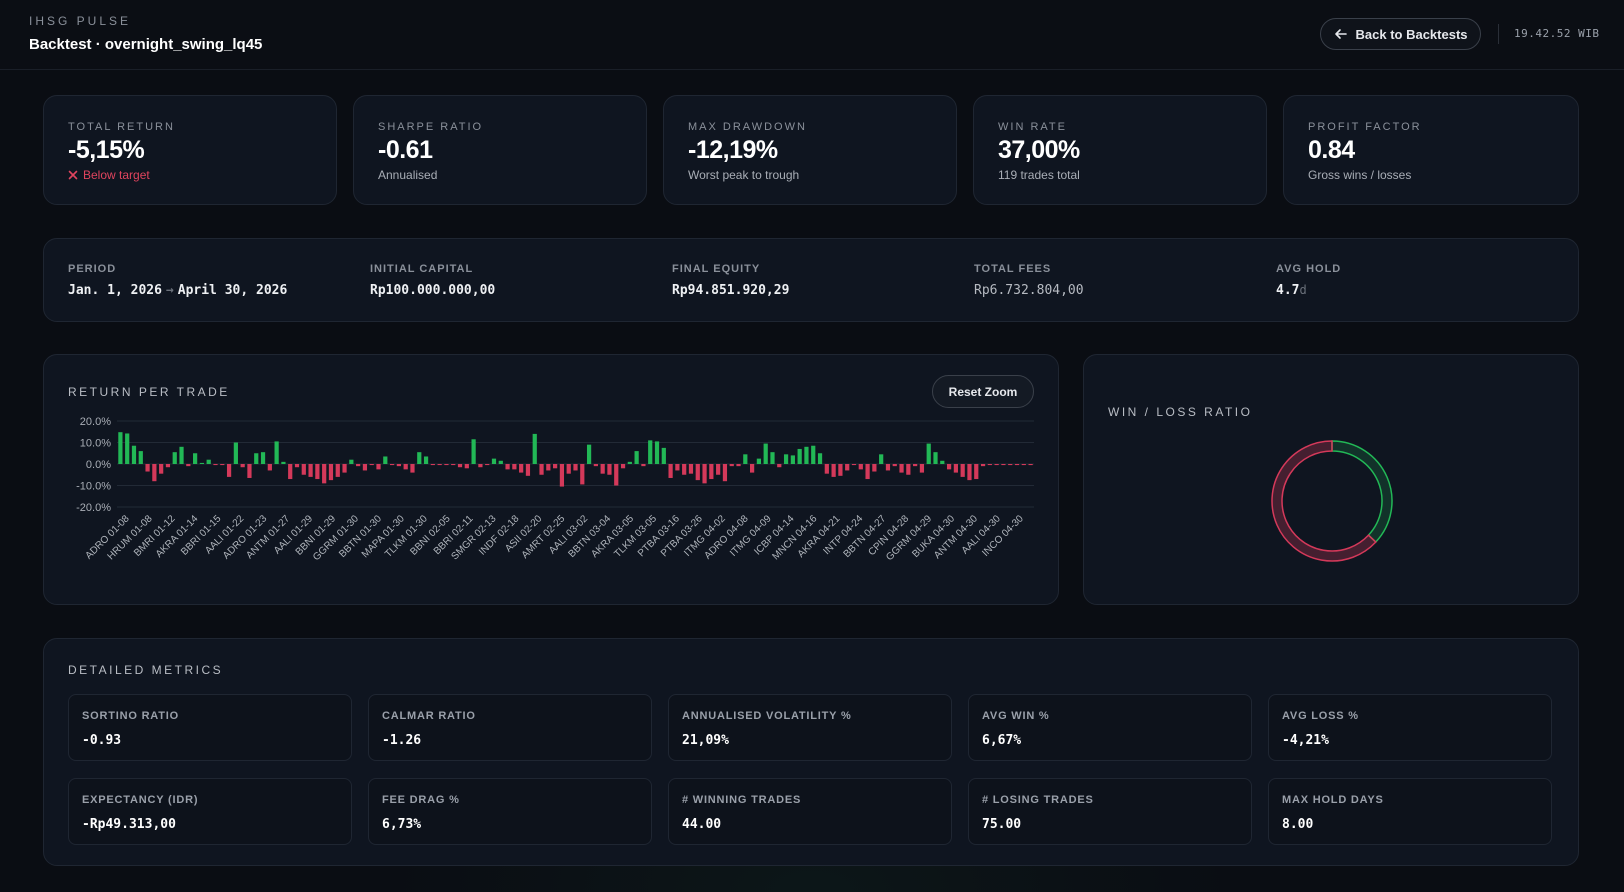 Image resolution: width=1624 pixels, height=892 pixels. What do you see at coordinates (1400, 34) in the screenshot?
I see `back-to-backtests-button: Back to Backtests` at bounding box center [1400, 34].